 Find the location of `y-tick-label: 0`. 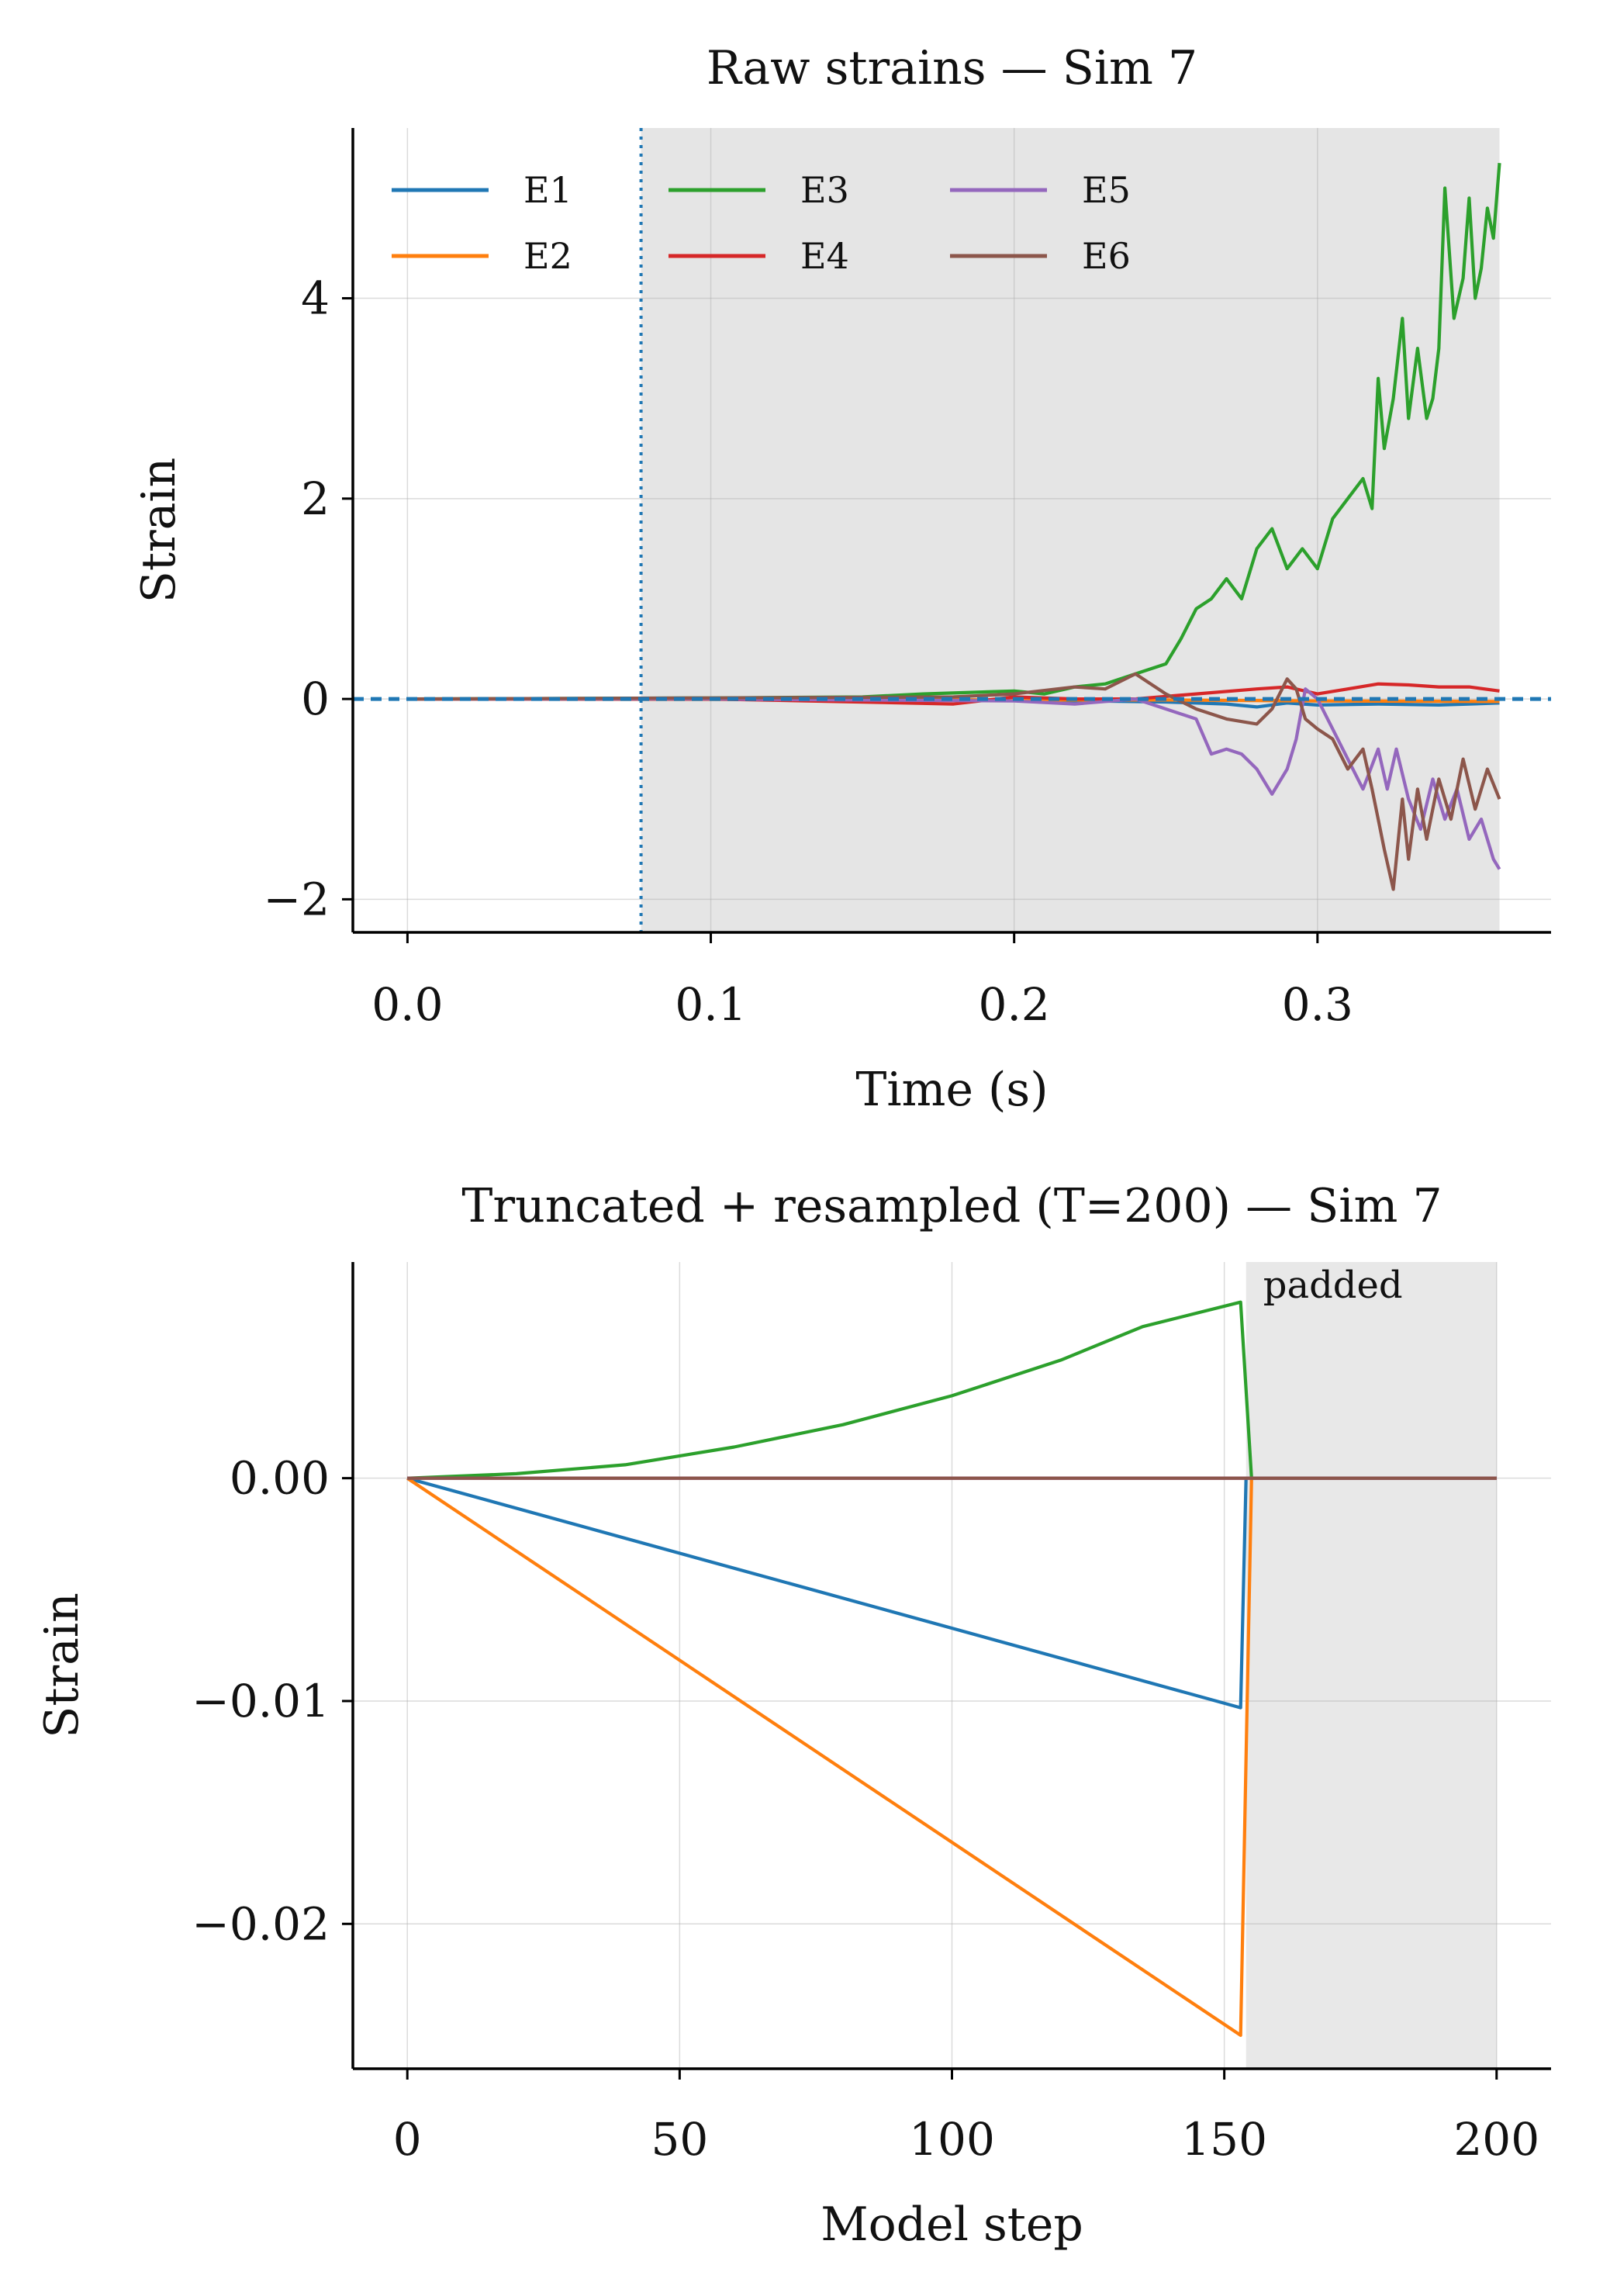

y-tick-label: 0 is located at coordinates (315, 699).